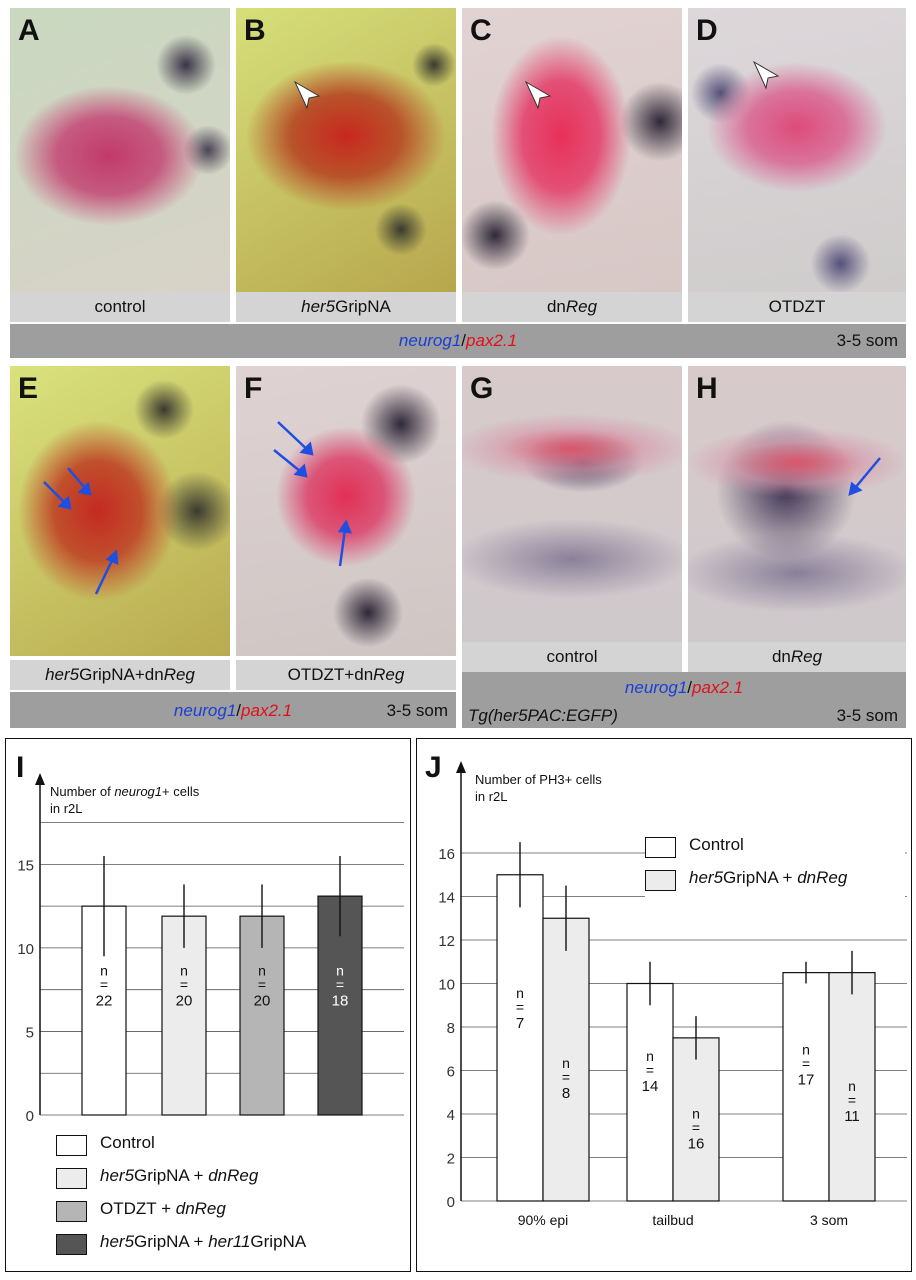  What do you see at coordinates (203, 1242) in the screenshot?
I see `legend-label: her5GripNA + her11GripNA` at bounding box center [203, 1242].